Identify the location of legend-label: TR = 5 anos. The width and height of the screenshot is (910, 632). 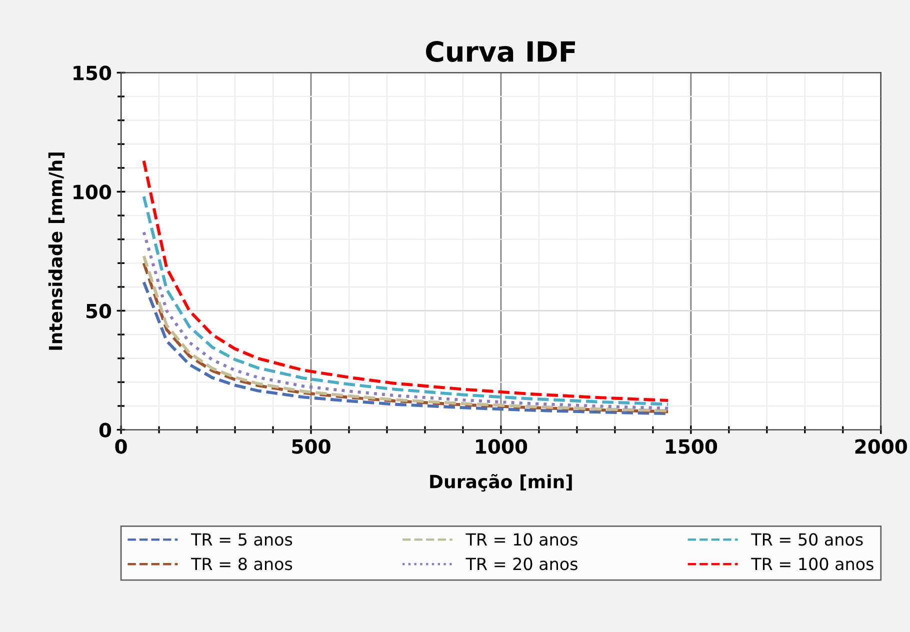
(241, 539).